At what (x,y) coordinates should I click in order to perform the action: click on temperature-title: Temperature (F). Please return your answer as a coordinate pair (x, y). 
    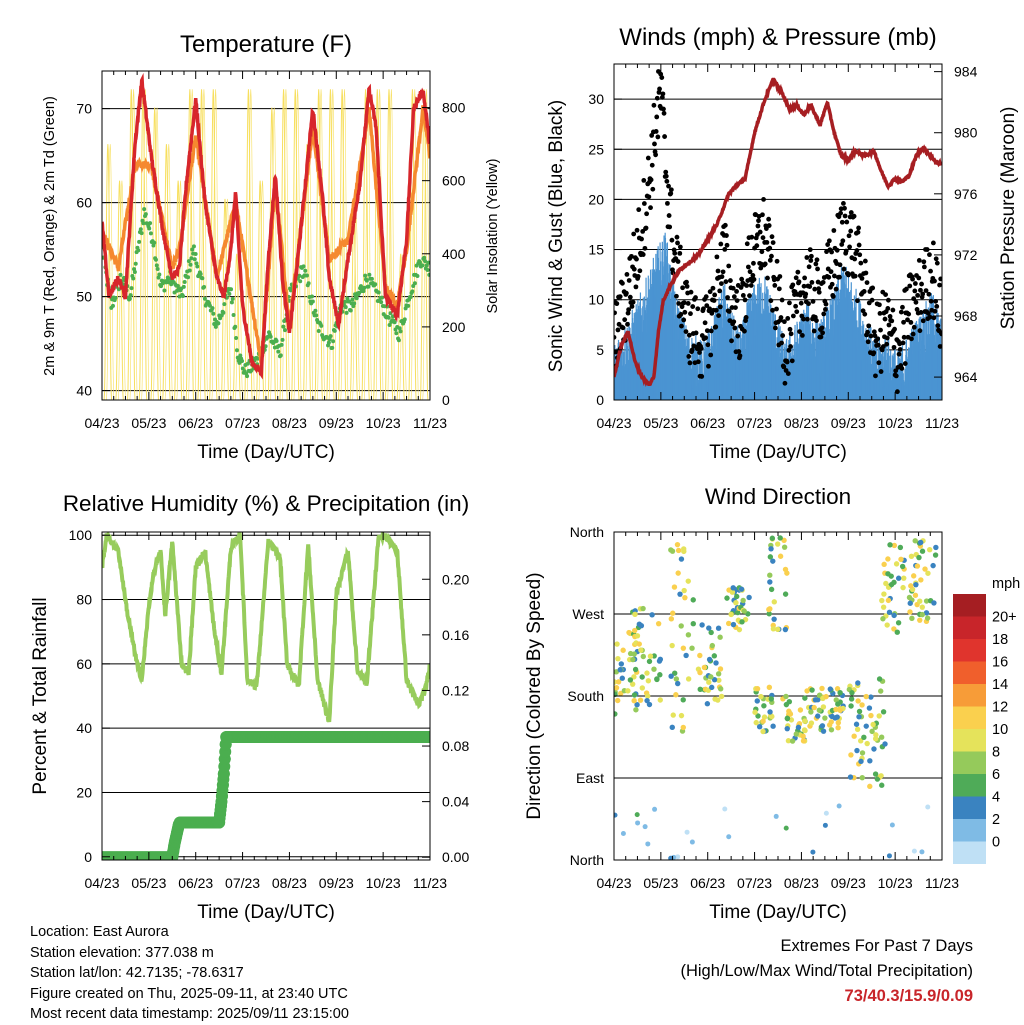
    Looking at the image, I should click on (266, 44).